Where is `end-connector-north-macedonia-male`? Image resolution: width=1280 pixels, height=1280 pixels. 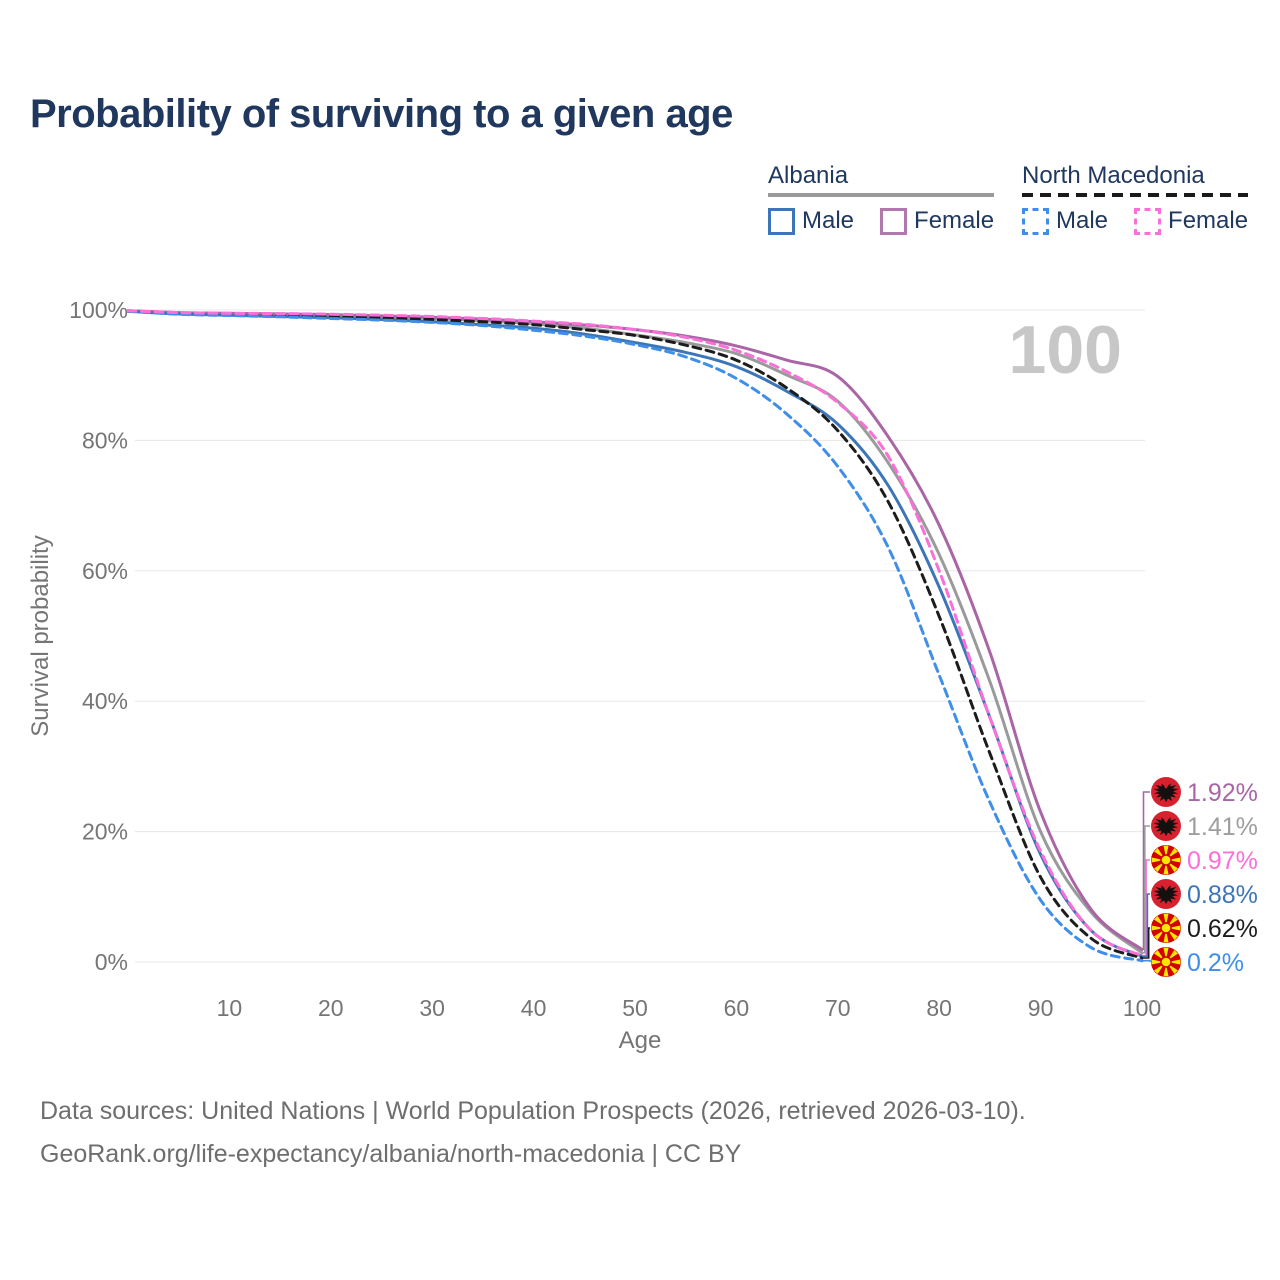 end-connector-north-macedonia-male is located at coordinates (1146, 960).